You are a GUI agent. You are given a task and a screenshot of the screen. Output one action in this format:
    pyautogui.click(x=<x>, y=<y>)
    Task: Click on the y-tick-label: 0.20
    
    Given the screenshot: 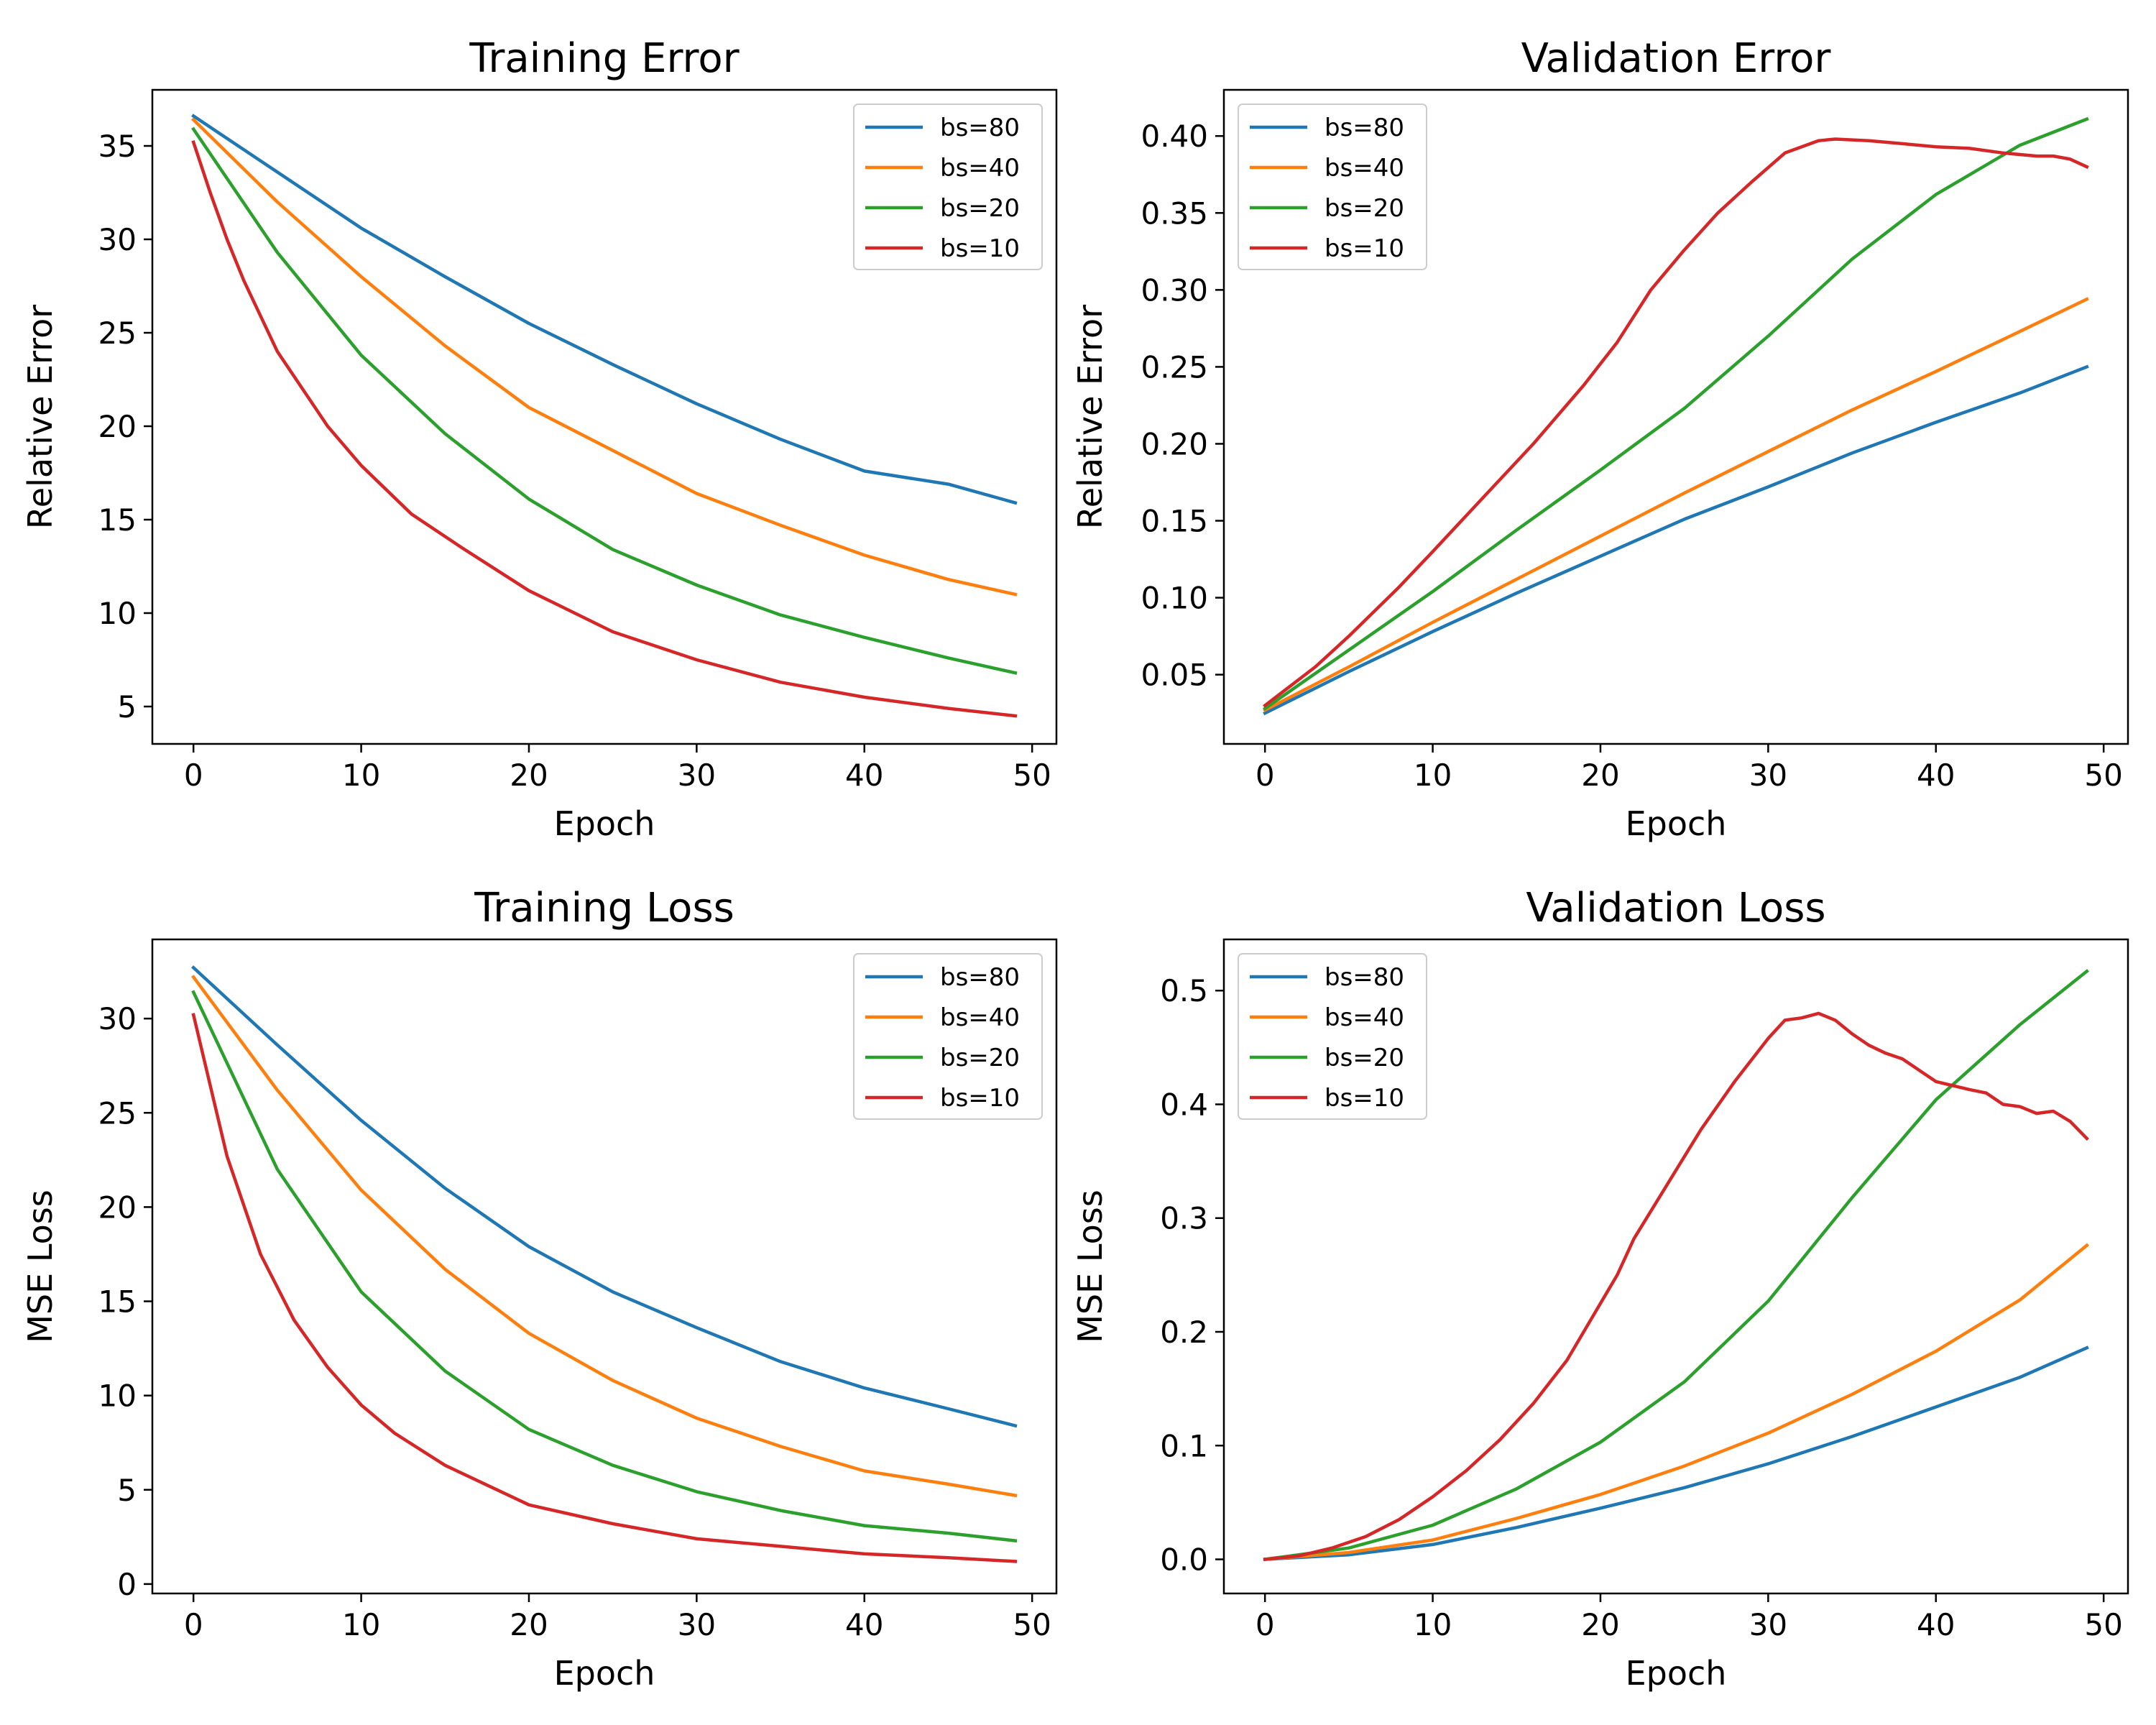 What is the action you would take?
    pyautogui.click(x=1174, y=443)
    